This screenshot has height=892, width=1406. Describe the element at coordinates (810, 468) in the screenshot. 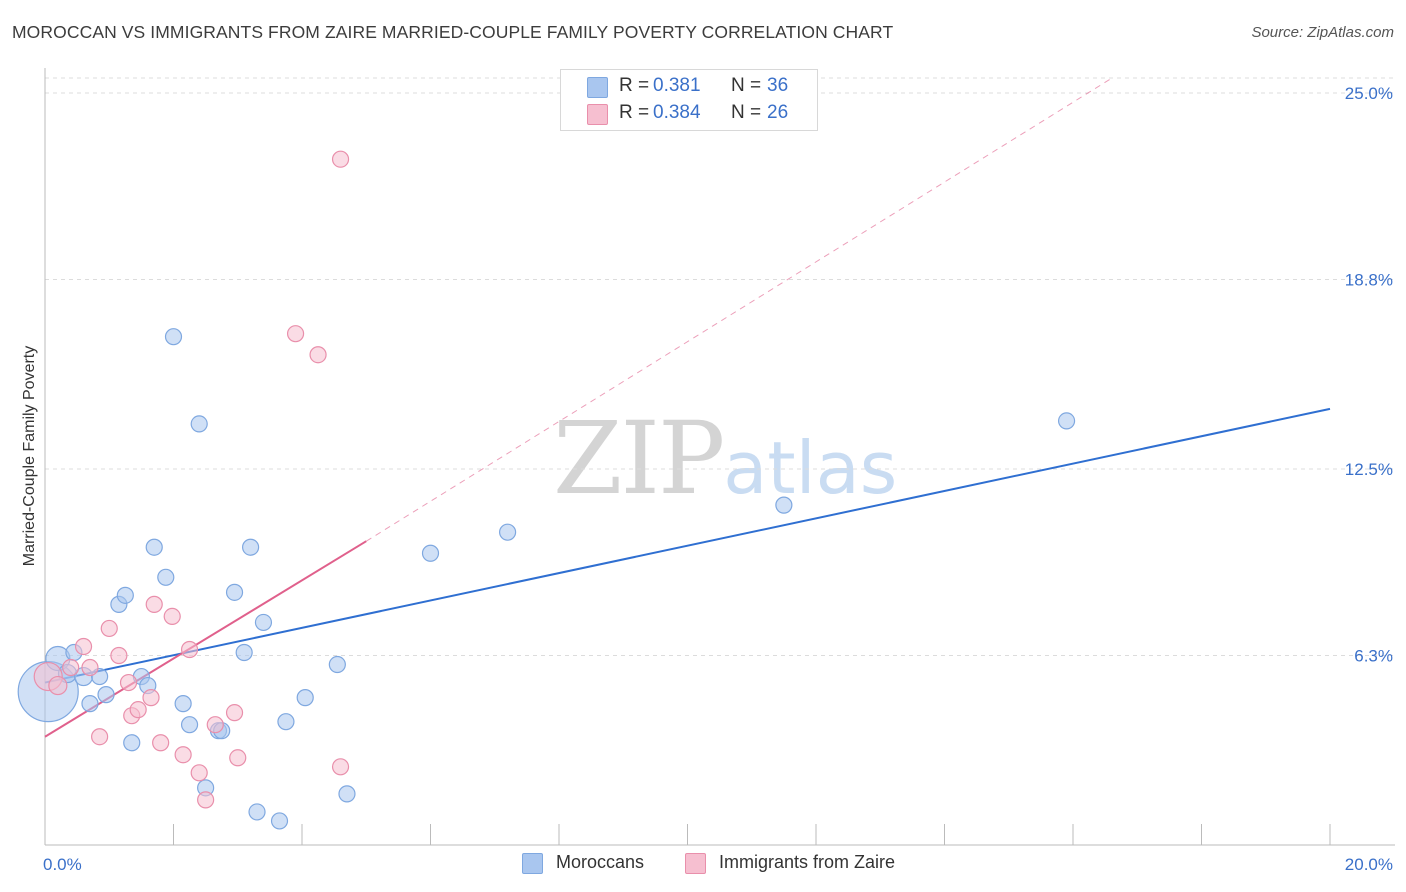

I see `watermark-atlas: atlas` at that location.